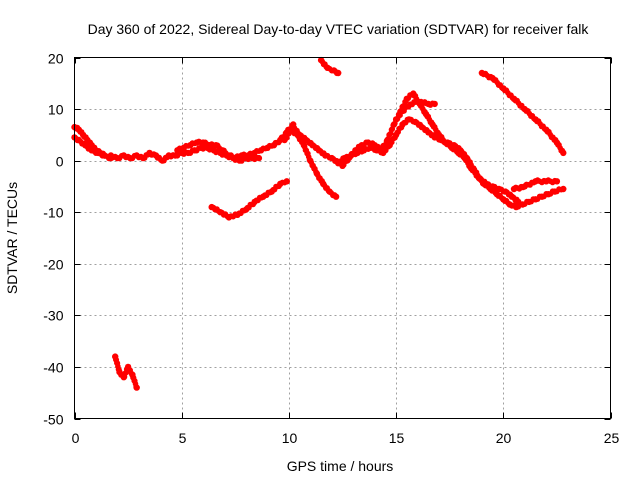 The image size is (640, 480). Describe the element at coordinates (53, 213) in the screenshot. I see `y-tick-label: -10` at that location.